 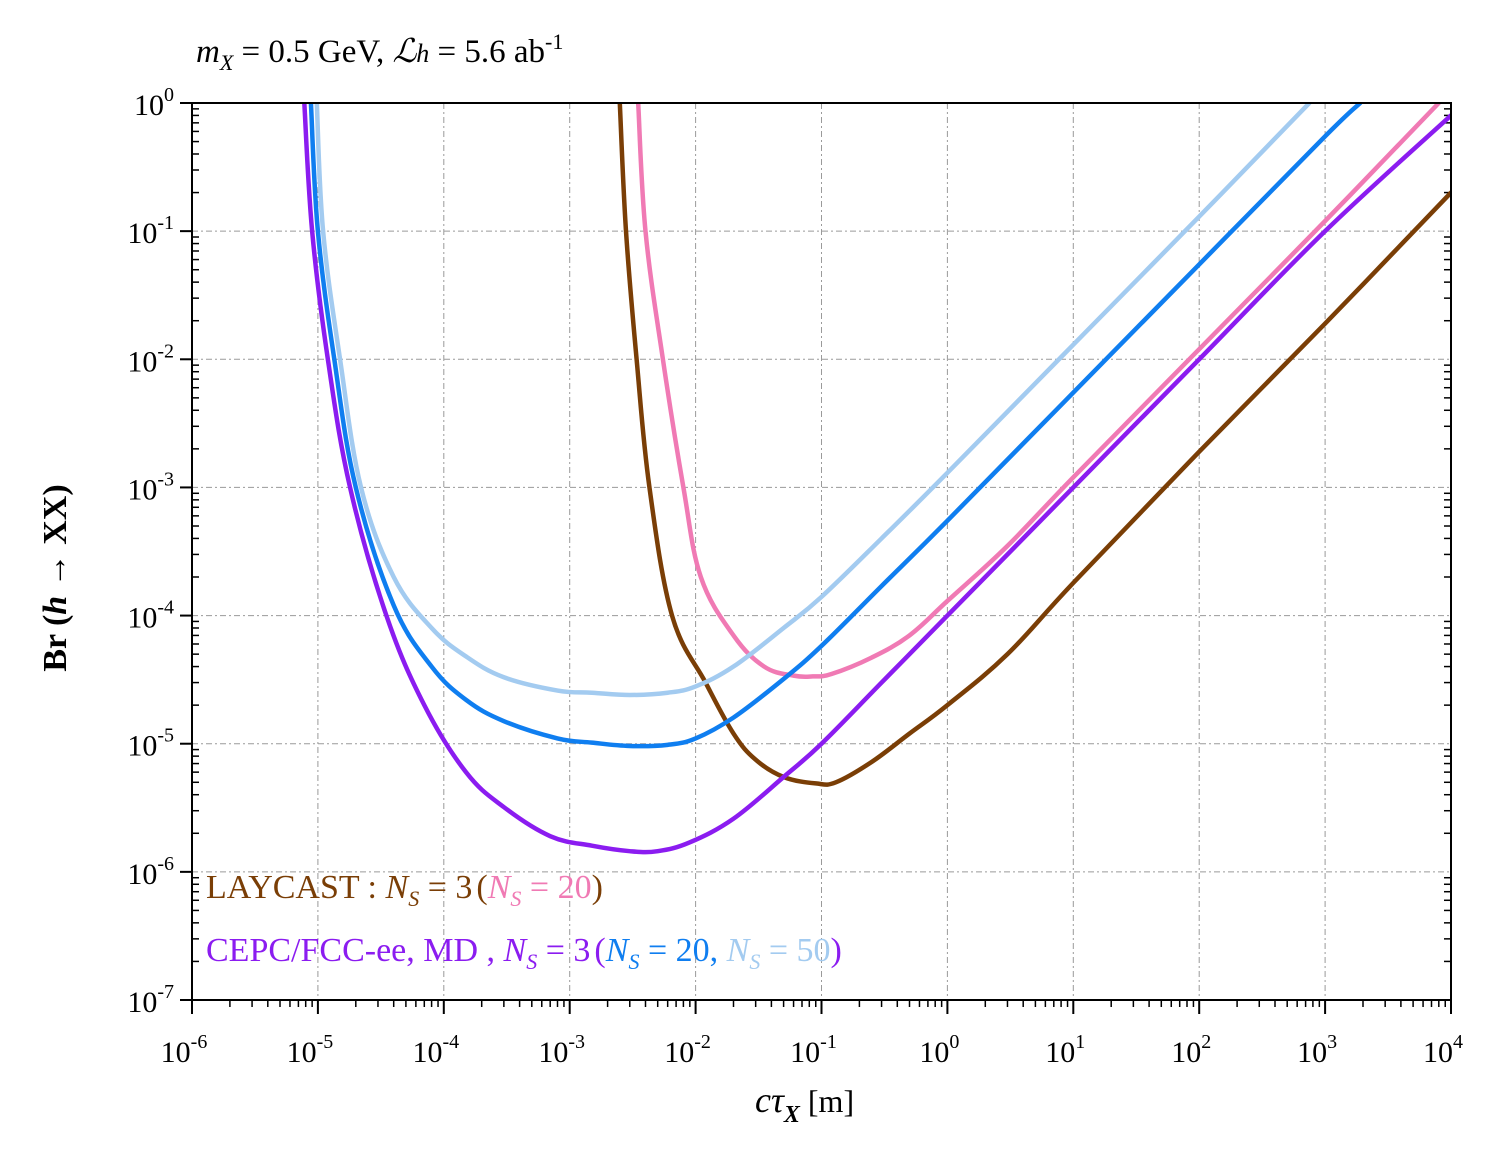 What do you see at coordinates (379, 52) in the screenshot?
I see `chart-title: mX = 0.5 GeV, ℒh = 5.6 ab-1` at bounding box center [379, 52].